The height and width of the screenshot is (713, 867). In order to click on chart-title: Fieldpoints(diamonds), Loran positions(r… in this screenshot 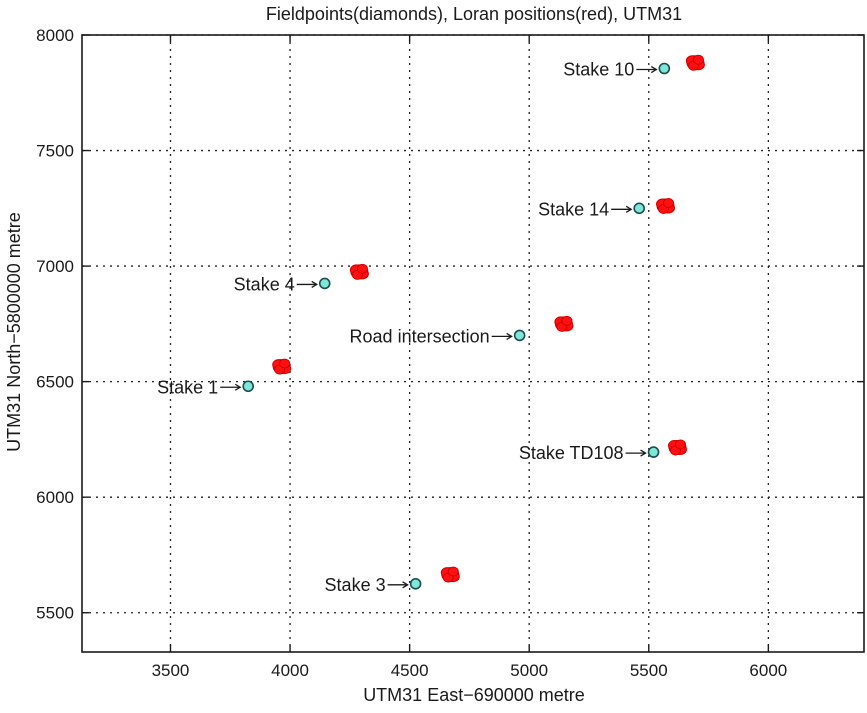, I will do `click(474, 14)`.